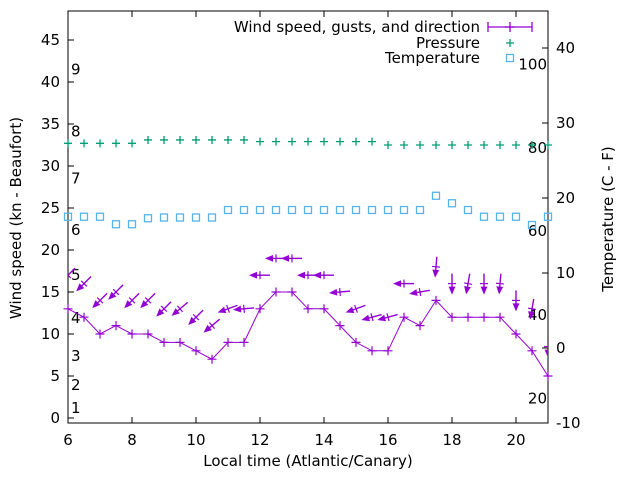 The width and height of the screenshot is (640, 480). What do you see at coordinates (308, 461) in the screenshot?
I see `x-axis-title: Local time (Atlantic/Canary)` at bounding box center [308, 461].